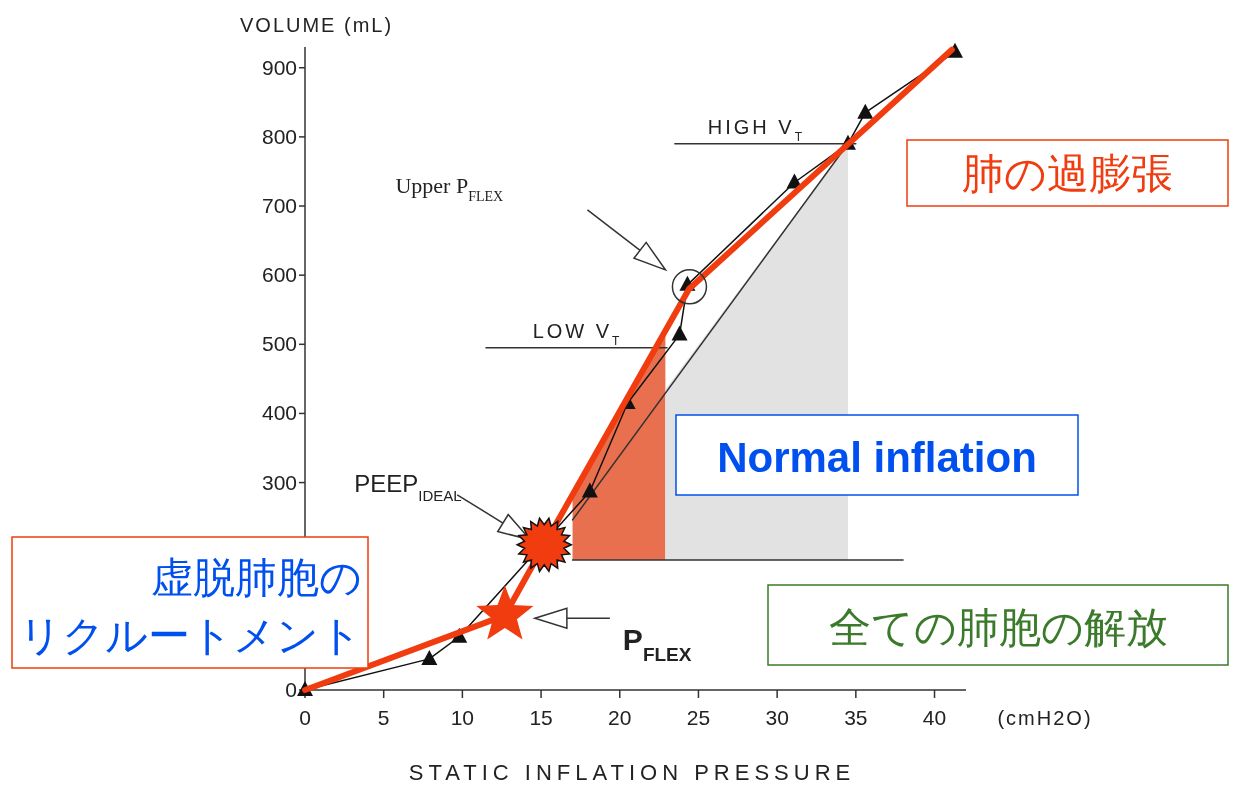  What do you see at coordinates (279, 67) in the screenshot?
I see `y-tick-label: 900` at bounding box center [279, 67].